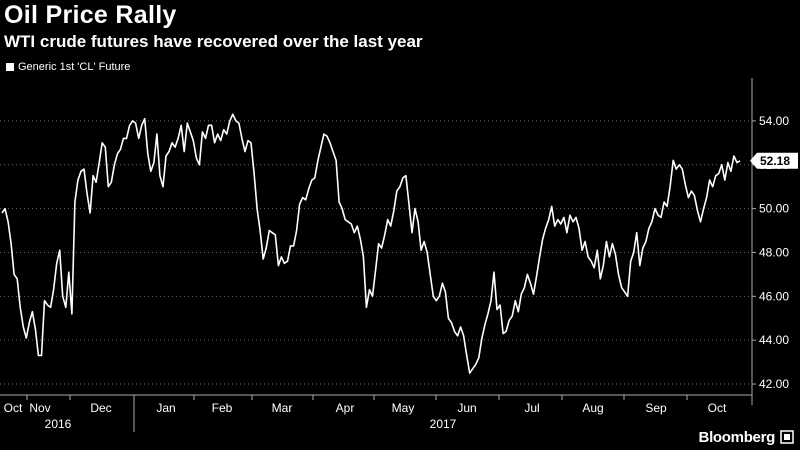 The image size is (800, 450). I want to click on bloomberg-logo-icon, so click(787, 437).